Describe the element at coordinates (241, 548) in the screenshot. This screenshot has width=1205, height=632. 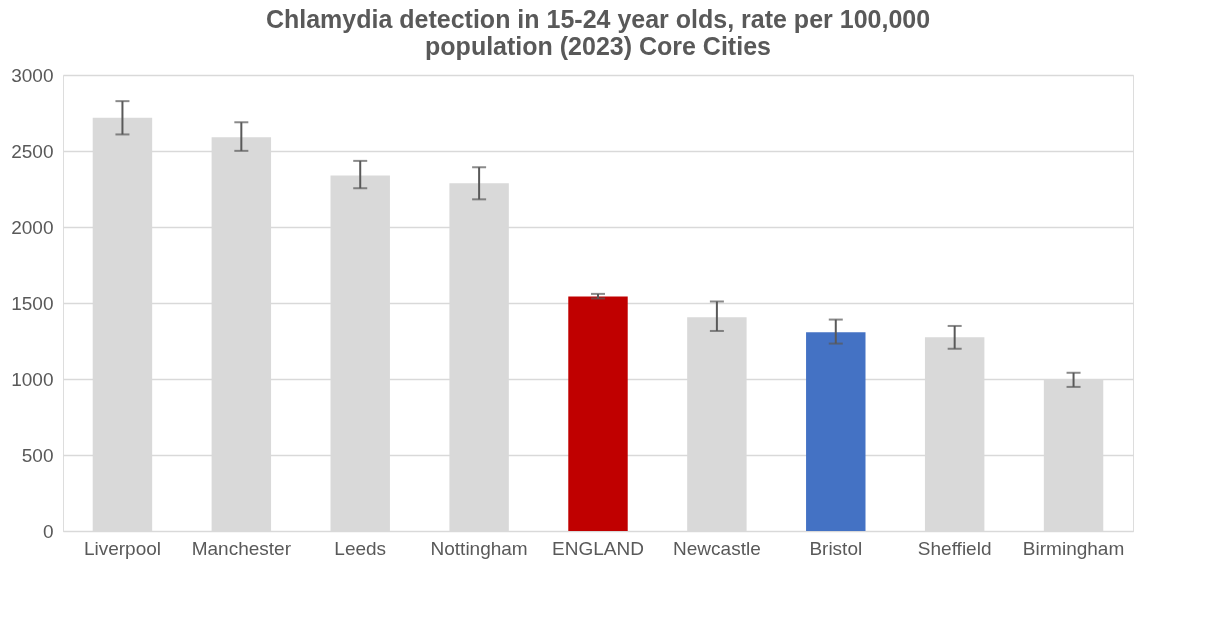
I see `x-tick-label: Manchester` at that location.